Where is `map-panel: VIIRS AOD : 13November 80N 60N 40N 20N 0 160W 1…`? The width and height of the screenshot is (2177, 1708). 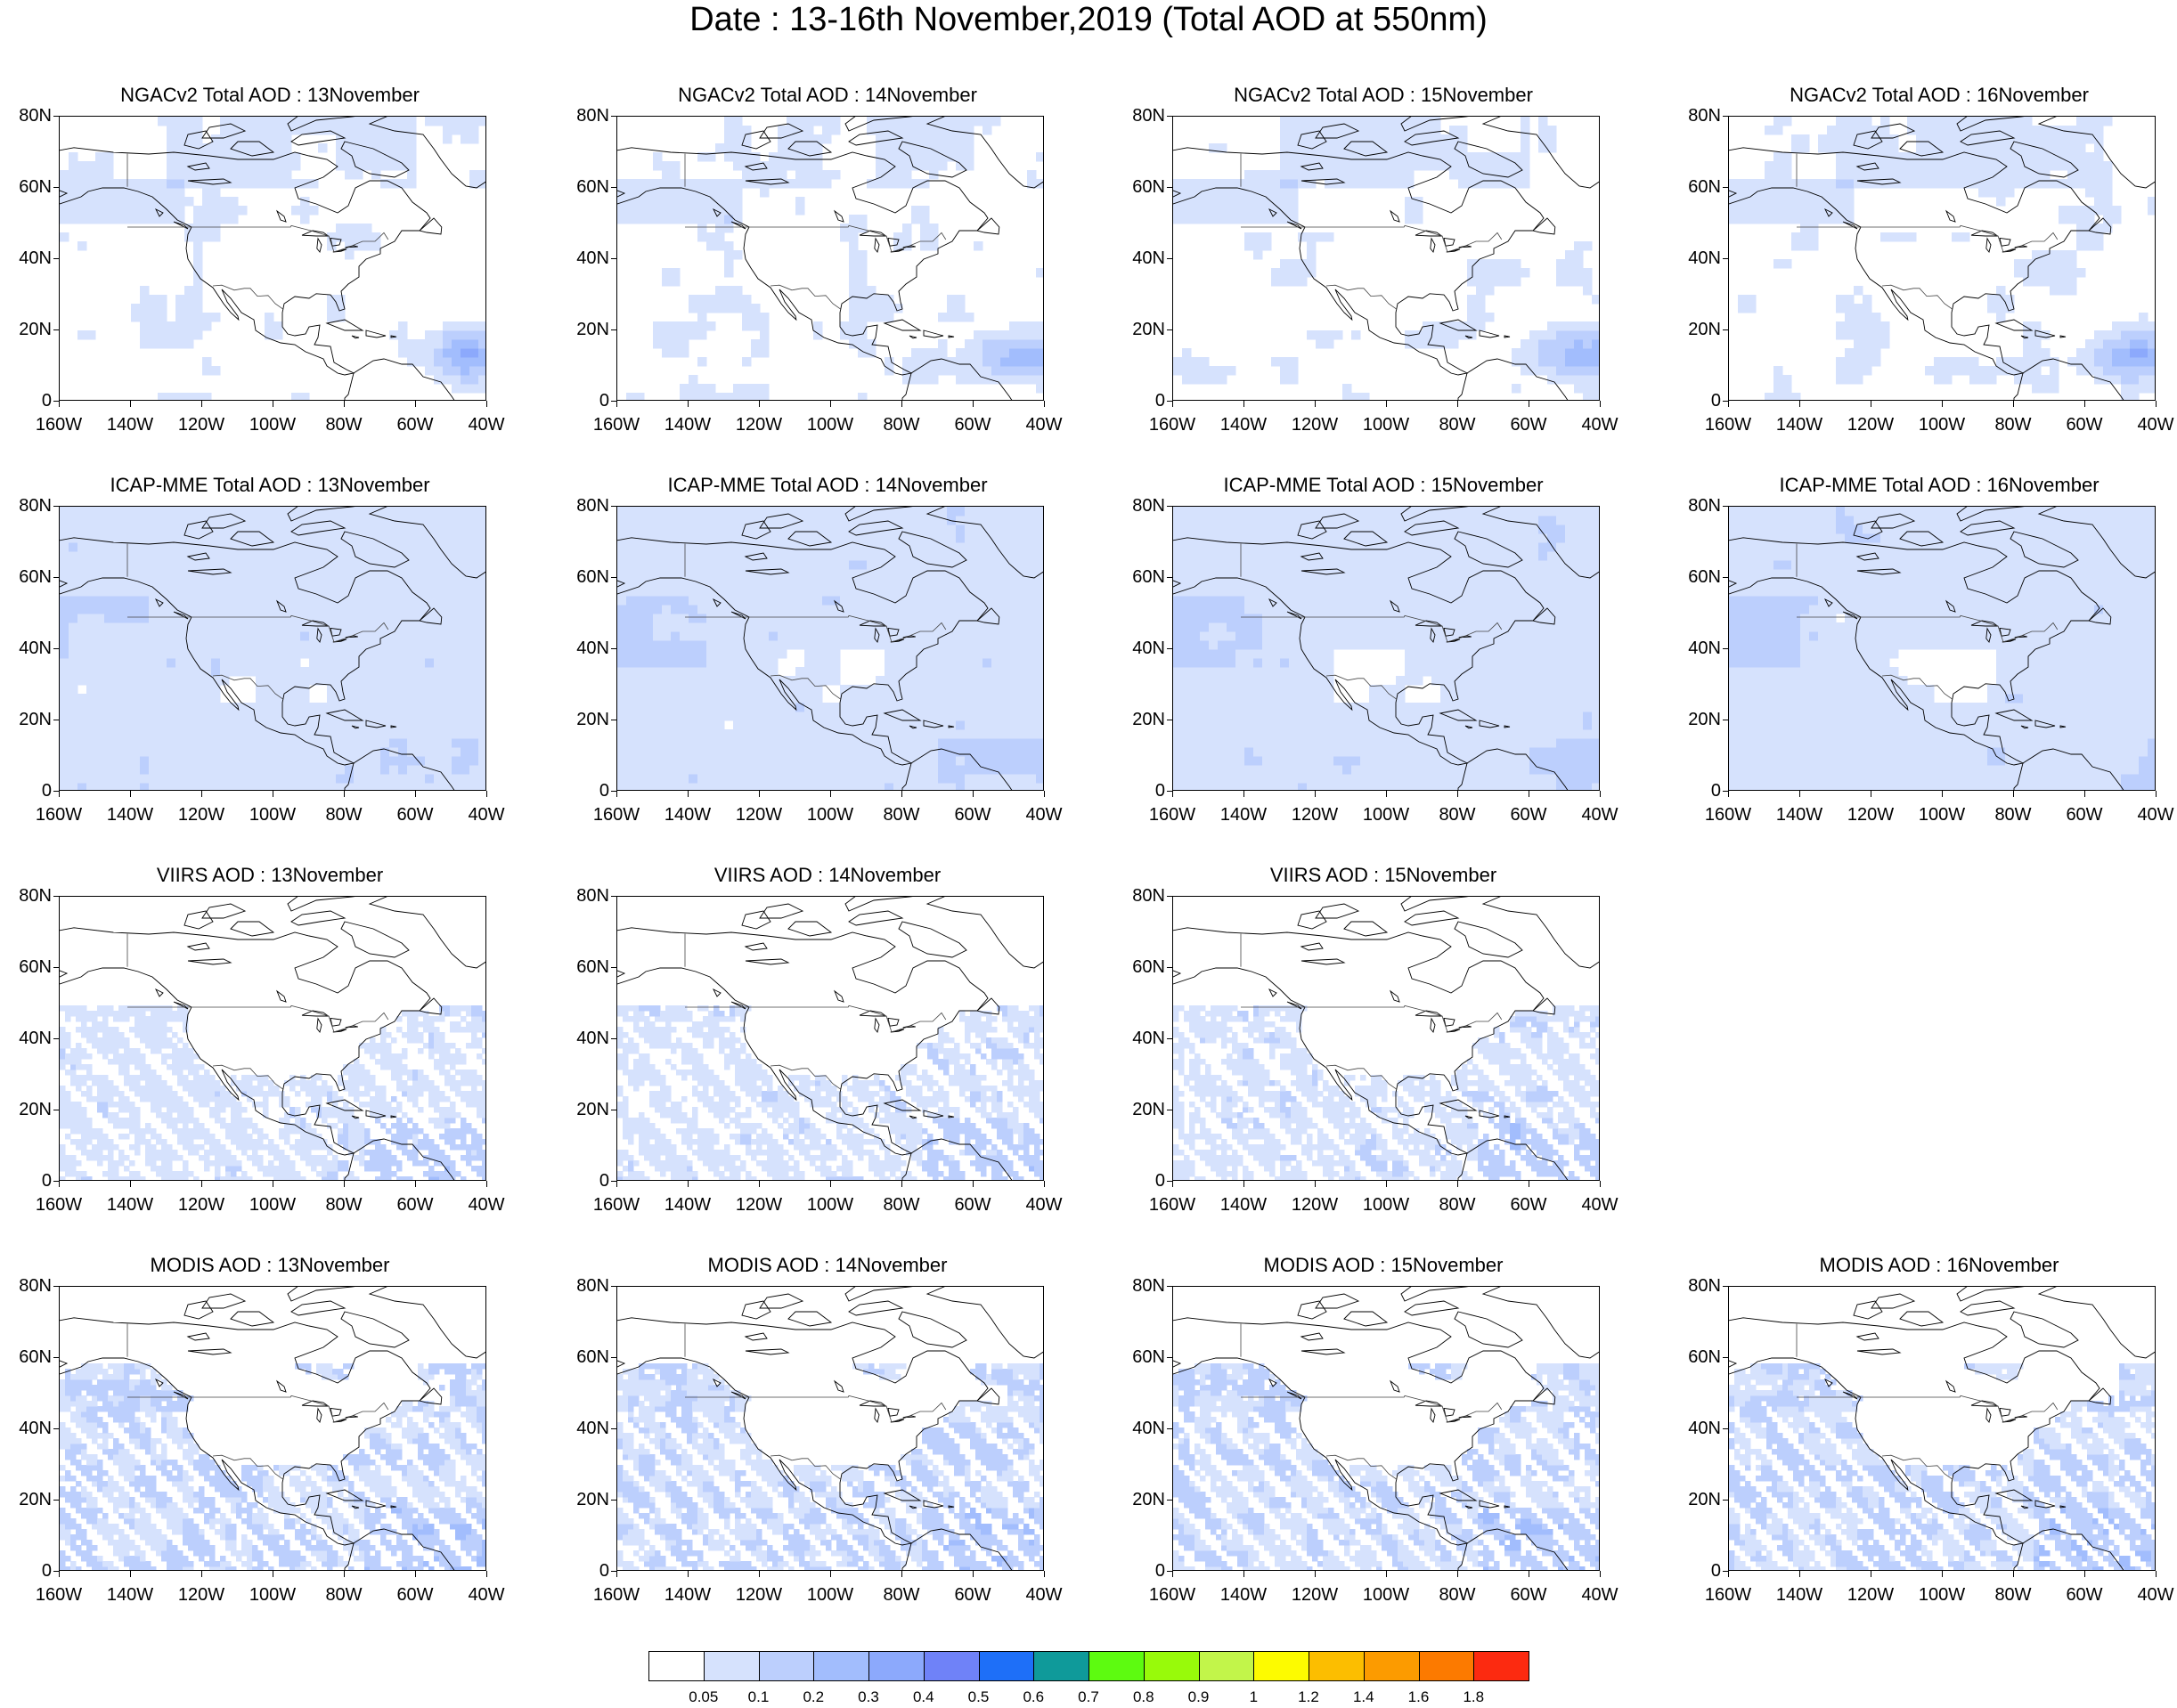 map-panel: VIIRS AOD : 13November 80N 60N 40N 20N 0 160W 1… is located at coordinates (252, 1051).